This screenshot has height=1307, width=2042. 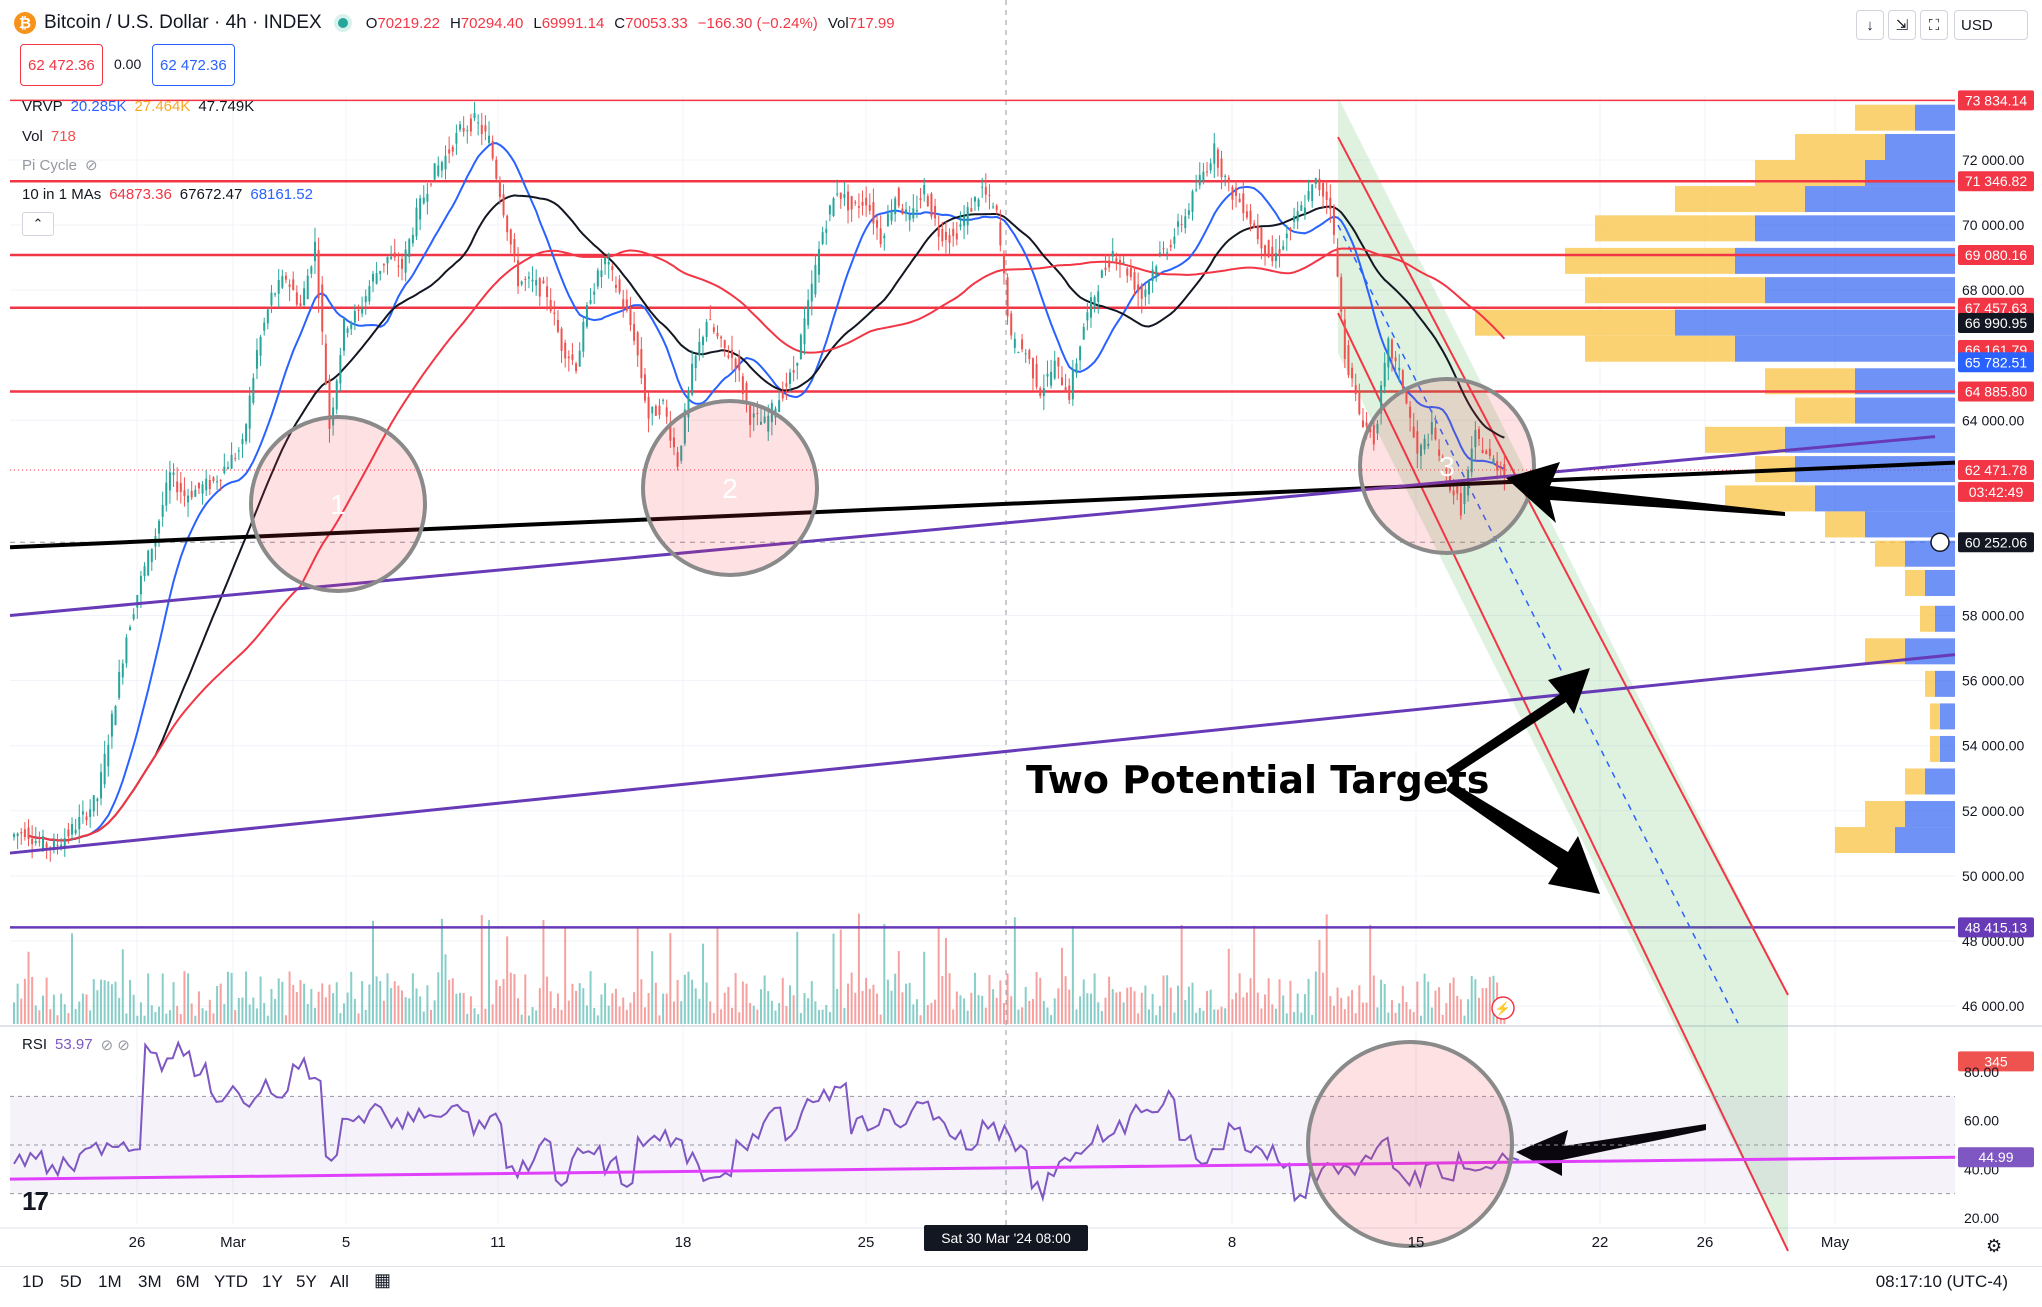 I want to click on volume-legend: Vol 718, so click(x=49, y=136).